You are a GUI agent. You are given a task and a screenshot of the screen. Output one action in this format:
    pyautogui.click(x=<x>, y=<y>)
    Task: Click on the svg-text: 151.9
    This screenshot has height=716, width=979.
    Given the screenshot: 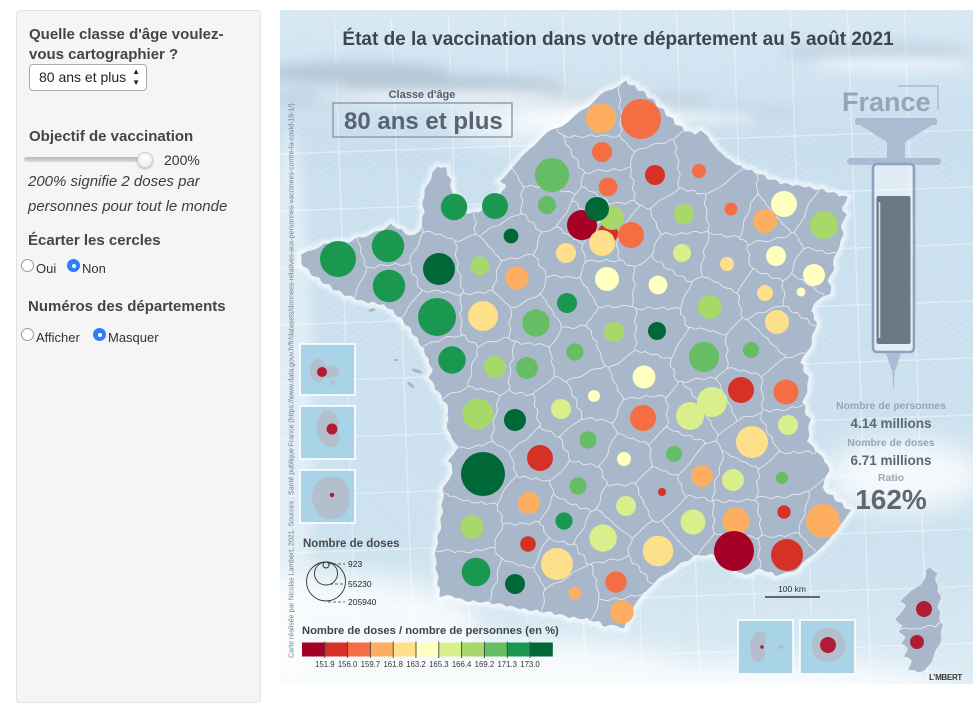 What is the action you would take?
    pyautogui.click(x=325, y=664)
    